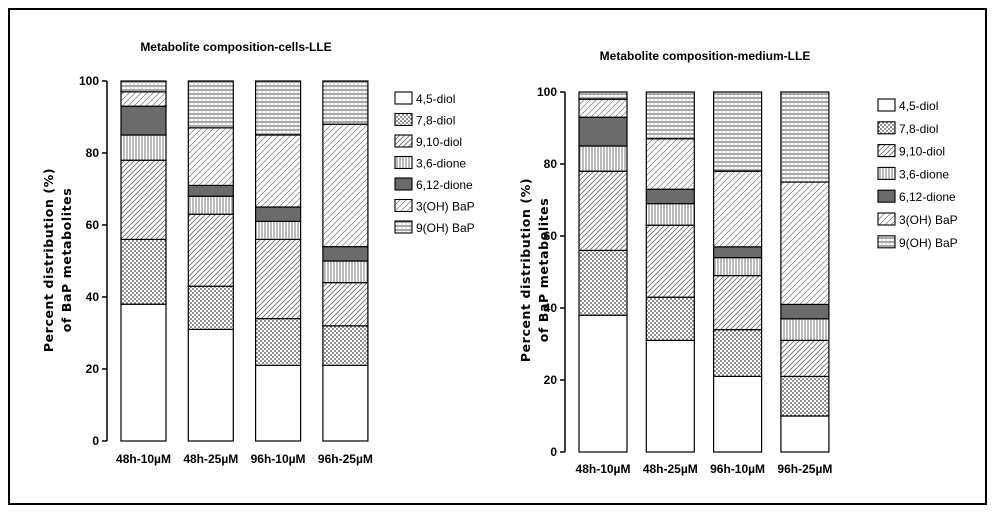 This screenshot has height=513, width=995. What do you see at coordinates (924, 174) in the screenshot?
I see `legend-label: 3,6-dione` at bounding box center [924, 174].